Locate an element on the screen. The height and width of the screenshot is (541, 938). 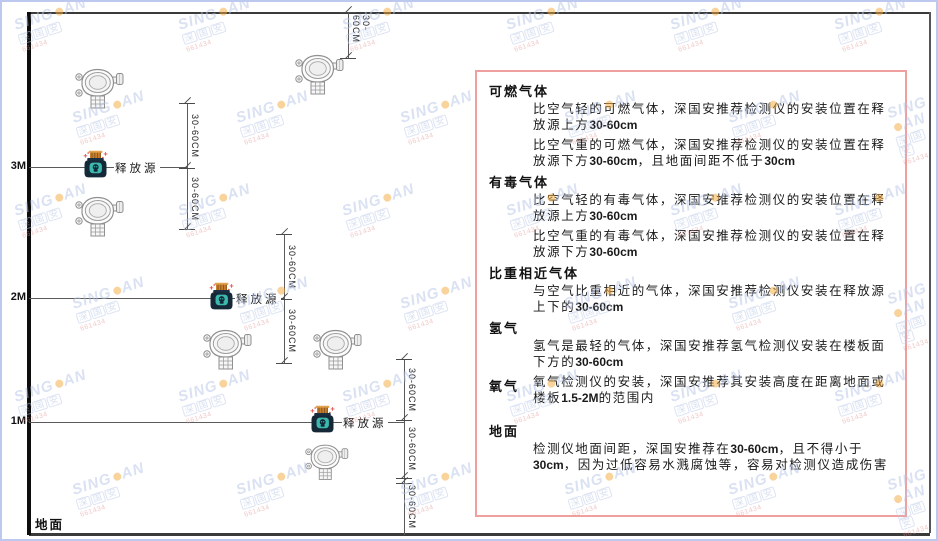
ground-label: 地面 is located at coordinates (50, 525).